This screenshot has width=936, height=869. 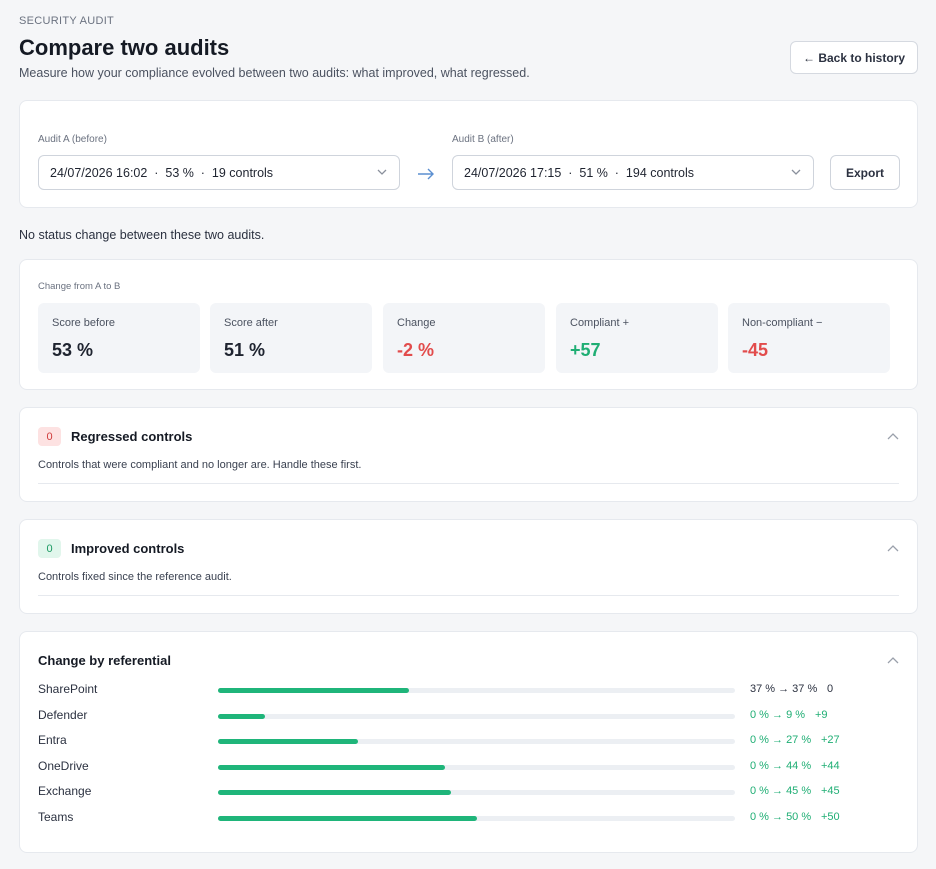 What do you see at coordinates (426, 174) in the screenshot?
I see `arrow-right-icon` at bounding box center [426, 174].